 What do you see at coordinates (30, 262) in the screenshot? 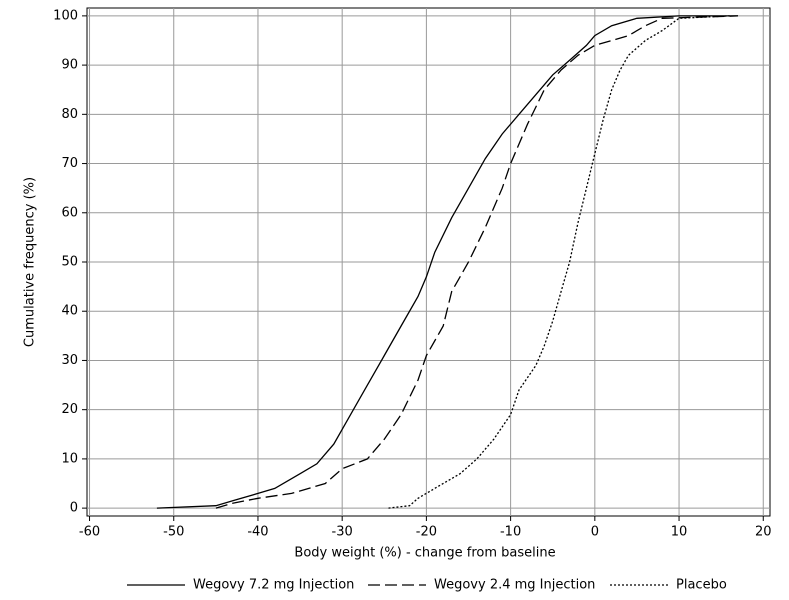
I see `y-axis-label: Cumulative frequency (%)` at bounding box center [30, 262].